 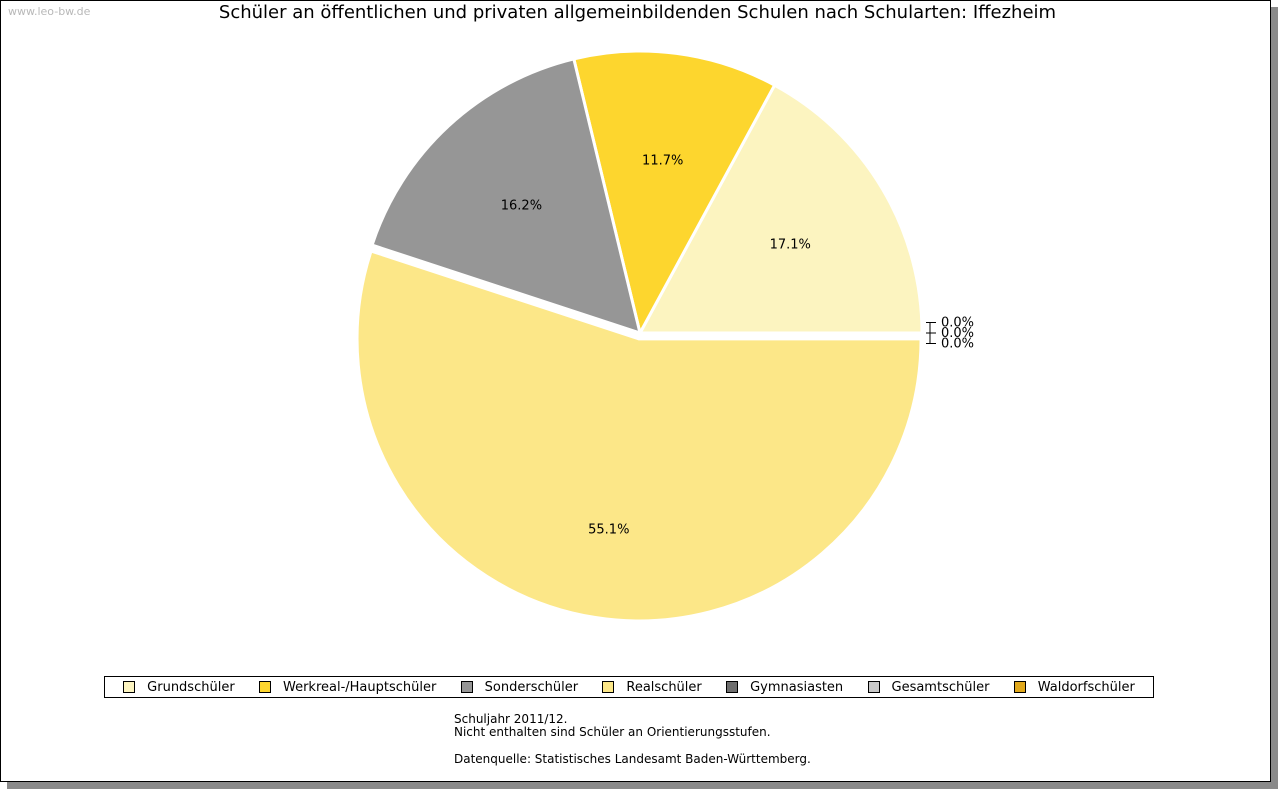 What do you see at coordinates (1274, 398) in the screenshot?
I see `frame-shadow-right` at bounding box center [1274, 398].